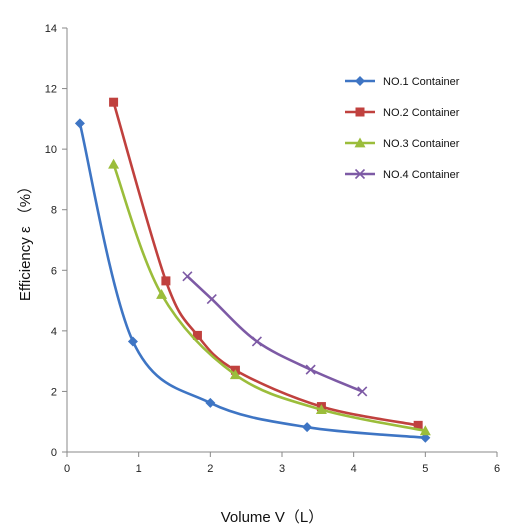 The image size is (510, 529). What do you see at coordinates (54, 271) in the screenshot?
I see `y-tick-label: 6` at bounding box center [54, 271].